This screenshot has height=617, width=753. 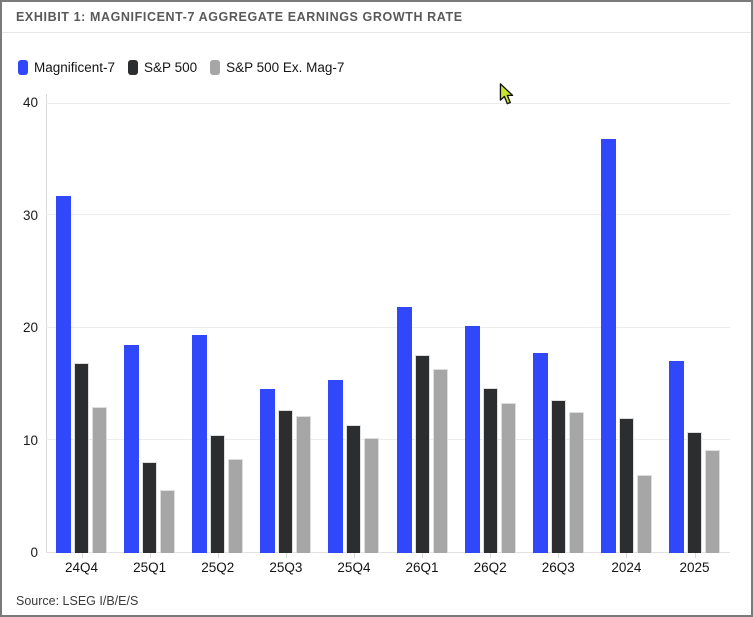 I want to click on x-tick-label: 24Q4, so click(x=81, y=567).